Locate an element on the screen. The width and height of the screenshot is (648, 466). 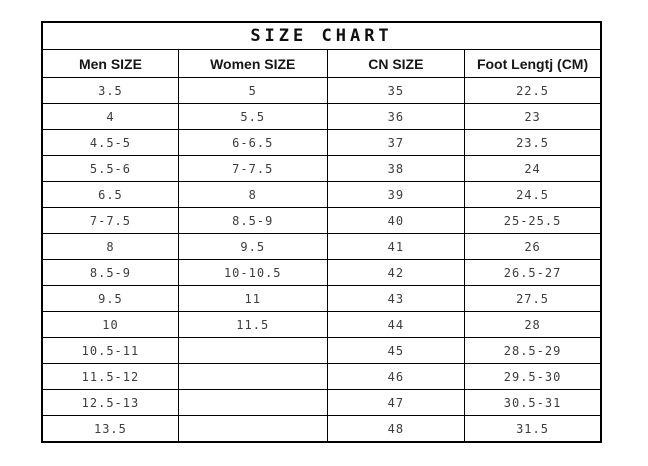
cell-cn-size: 38 is located at coordinates (396, 168).